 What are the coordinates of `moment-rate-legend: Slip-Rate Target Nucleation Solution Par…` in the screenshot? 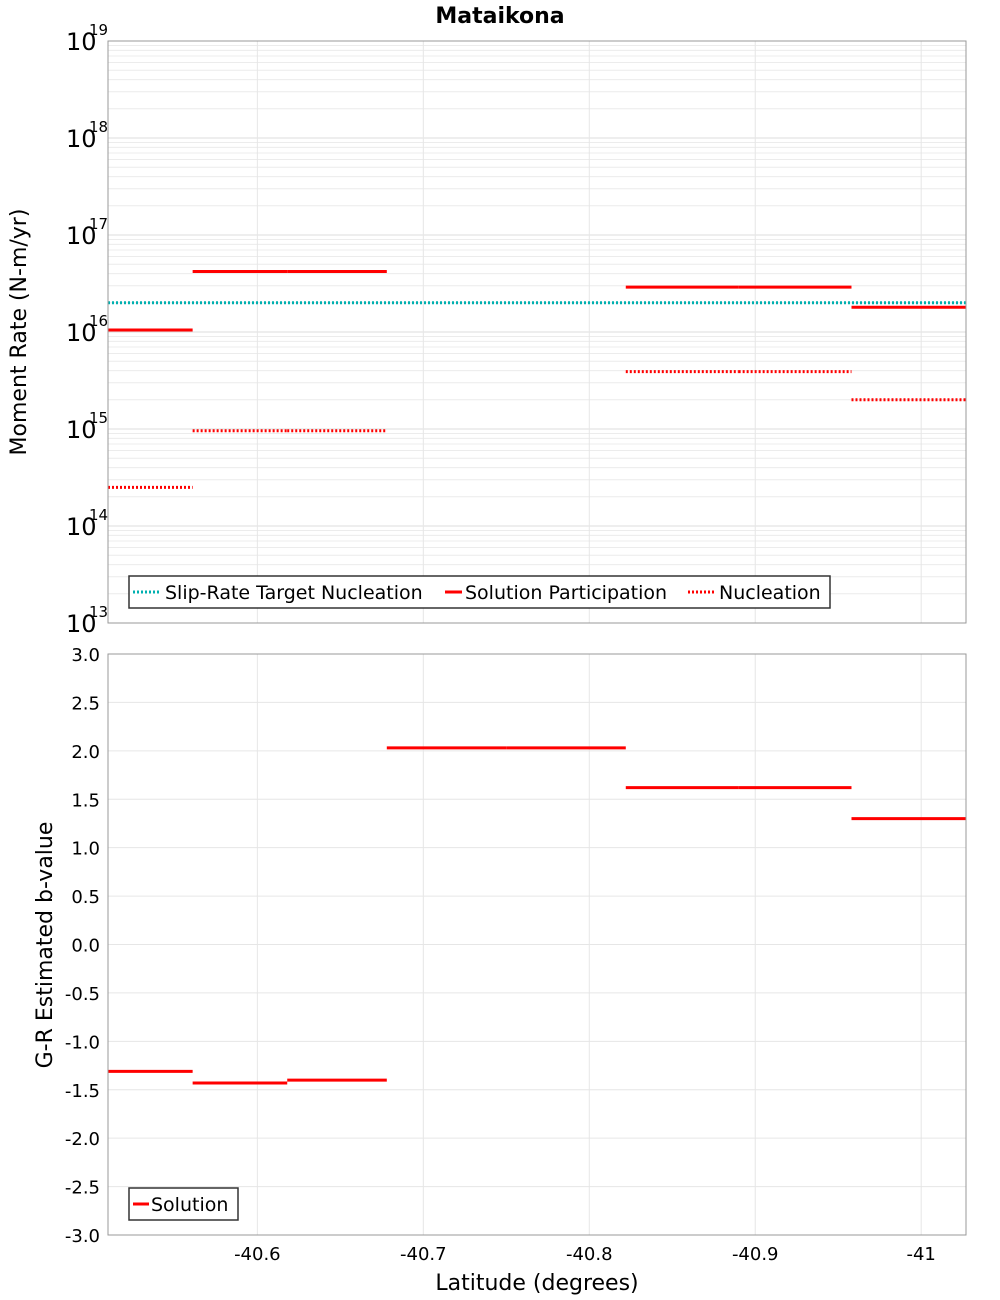 It's located at (479, 592).